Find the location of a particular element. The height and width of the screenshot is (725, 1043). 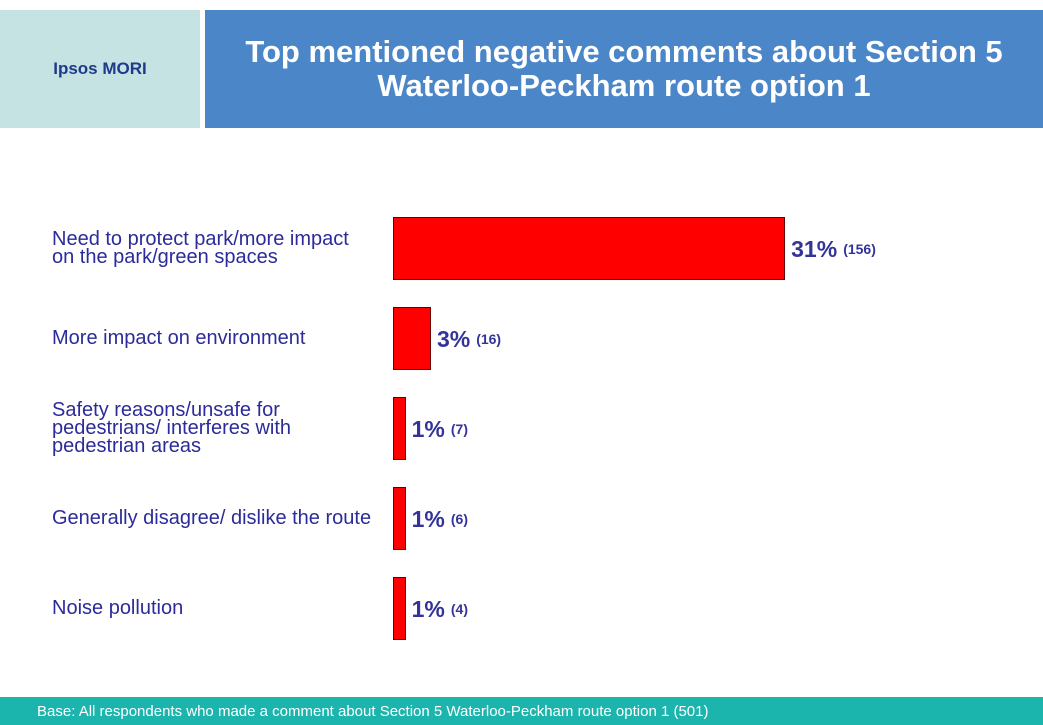

data-label: 1% (4) is located at coordinates (440, 609).